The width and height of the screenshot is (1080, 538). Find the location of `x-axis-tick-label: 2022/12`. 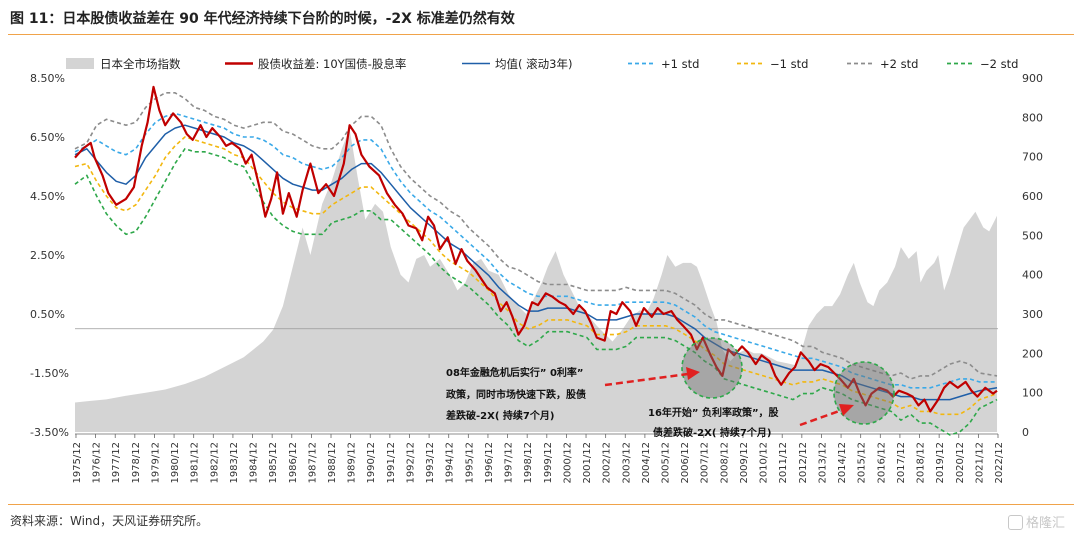

x-axis-tick-label: 2022/12 is located at coordinates (999, 463).